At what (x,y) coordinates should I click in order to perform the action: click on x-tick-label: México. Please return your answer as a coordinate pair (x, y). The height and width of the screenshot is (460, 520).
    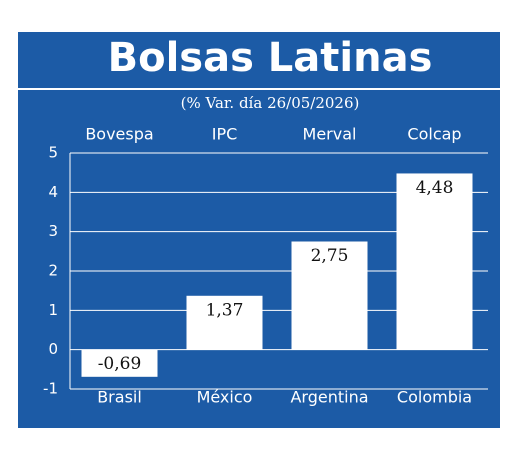
    Looking at the image, I should click on (225, 397).